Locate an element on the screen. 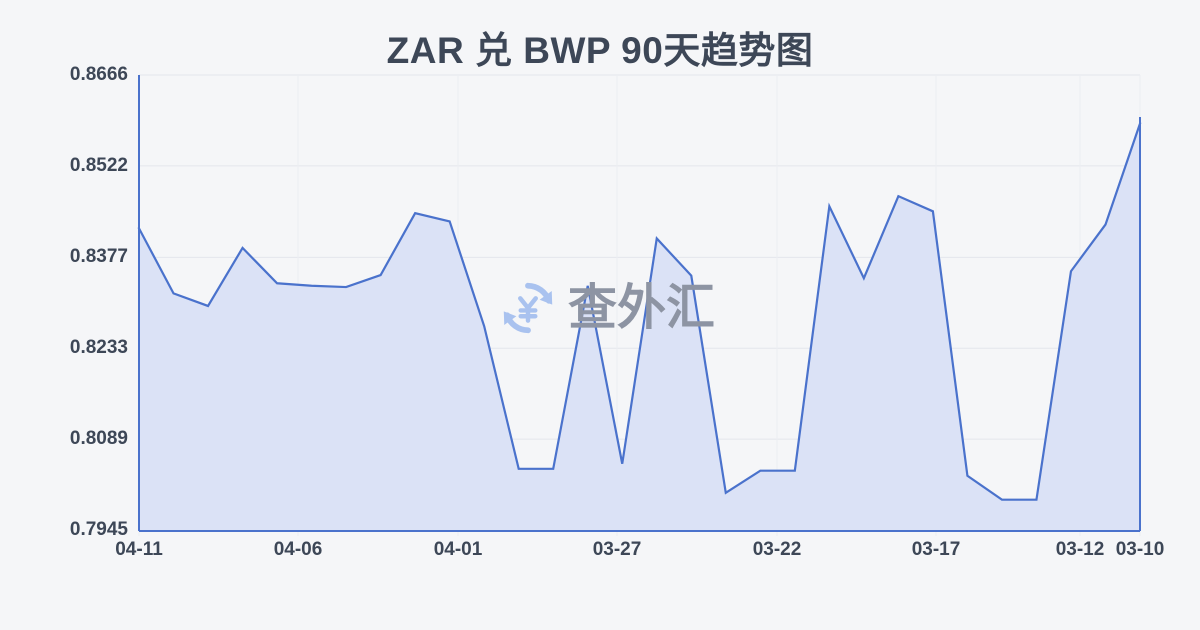 The image size is (1200, 630). y-axis-tick-label: 0.8666 is located at coordinates (98, 74).